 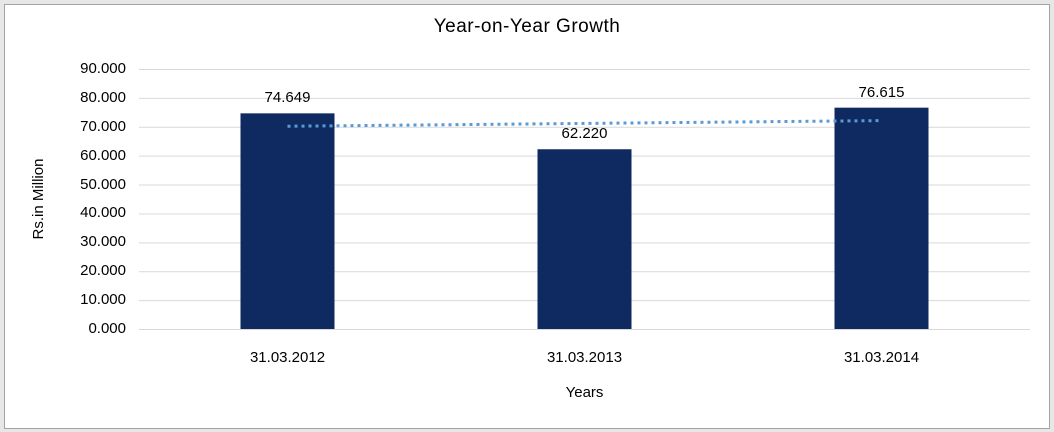 I want to click on x-axis-title: Years, so click(x=584, y=392).